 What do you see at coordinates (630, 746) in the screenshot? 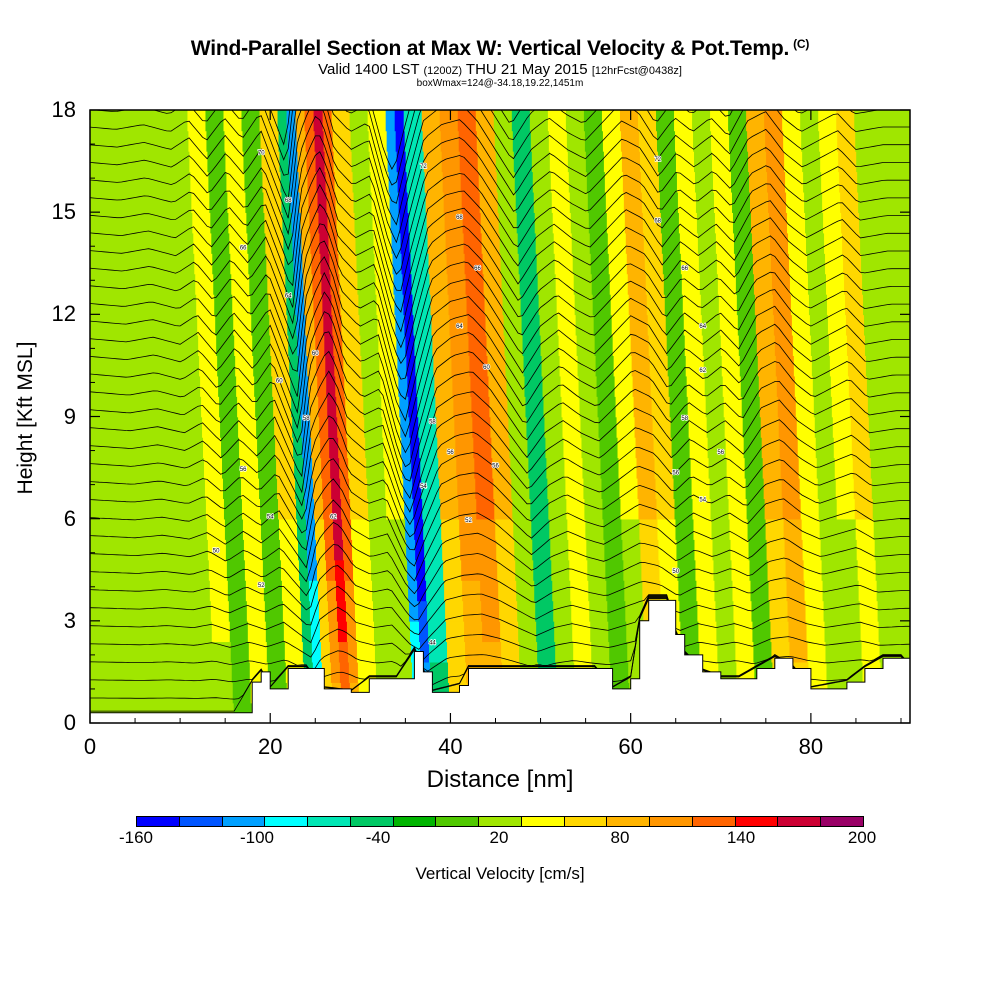
I see `x-tick-label: 60` at bounding box center [630, 746].